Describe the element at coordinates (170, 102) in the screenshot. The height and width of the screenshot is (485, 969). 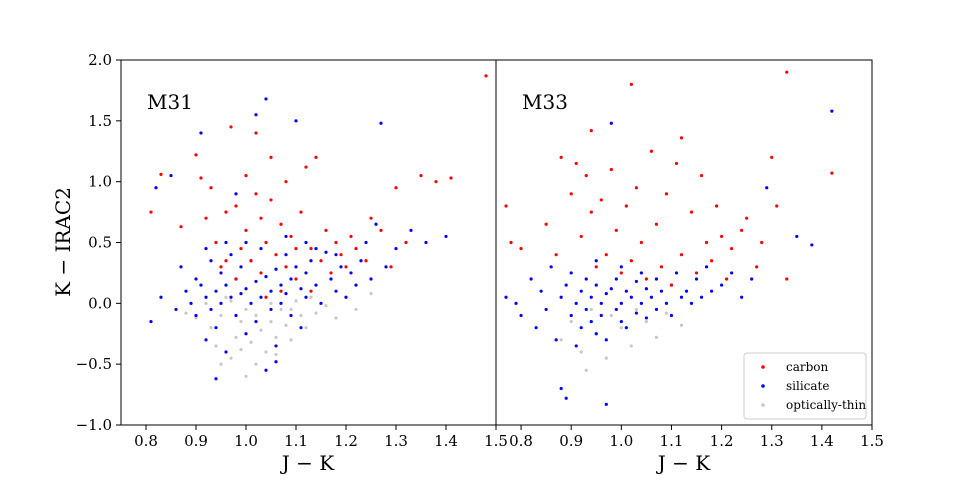
I see `panel-title-m31: M31` at that location.